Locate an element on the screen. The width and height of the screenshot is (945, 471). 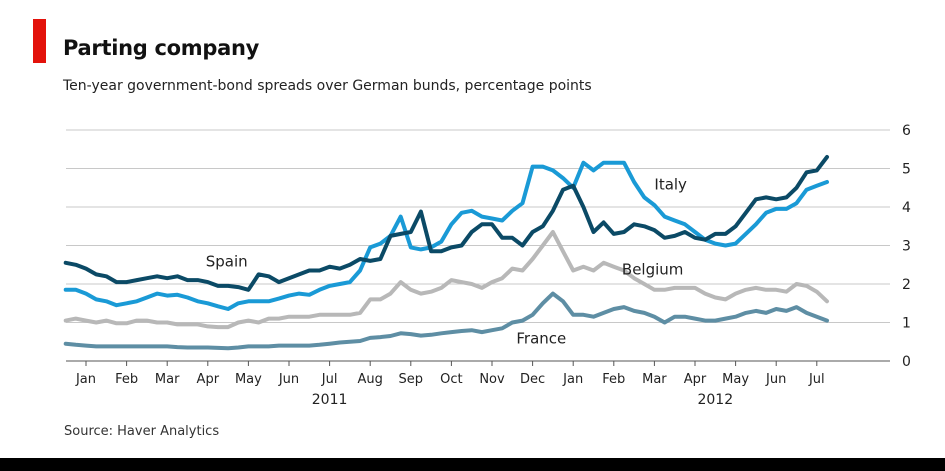
x-tick-label-13: Feb is located at coordinates (613, 379).